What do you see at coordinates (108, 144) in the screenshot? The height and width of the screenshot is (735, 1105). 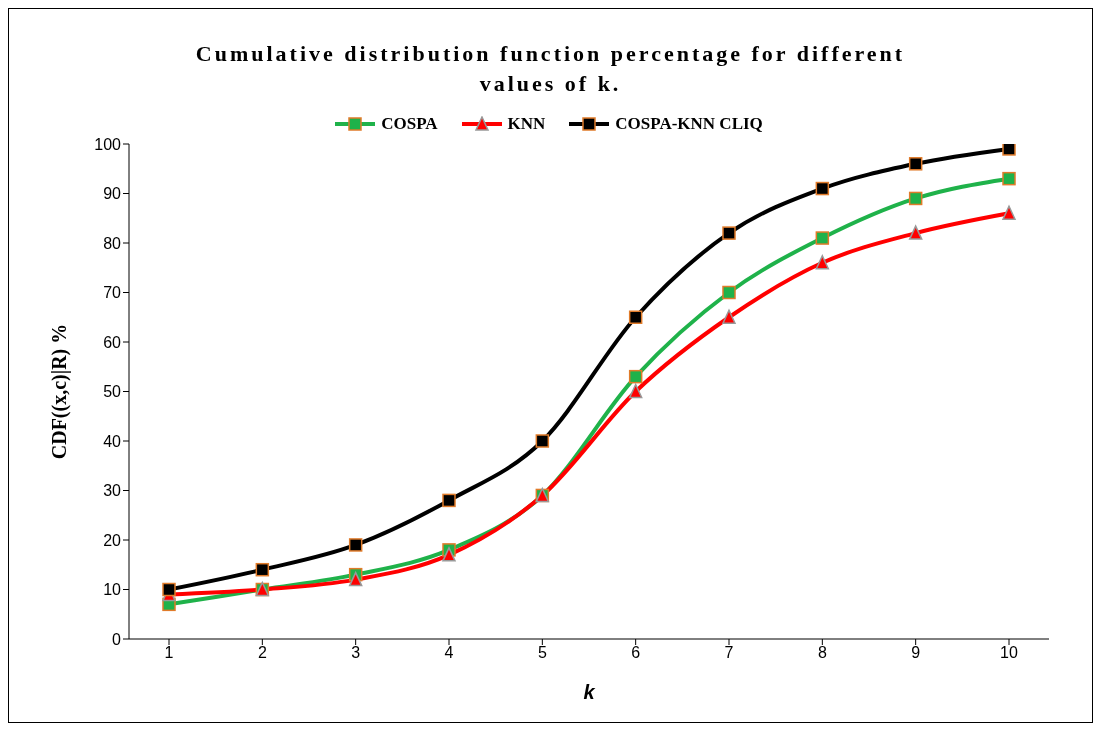 I see `y-tick-label: 100` at bounding box center [108, 144].